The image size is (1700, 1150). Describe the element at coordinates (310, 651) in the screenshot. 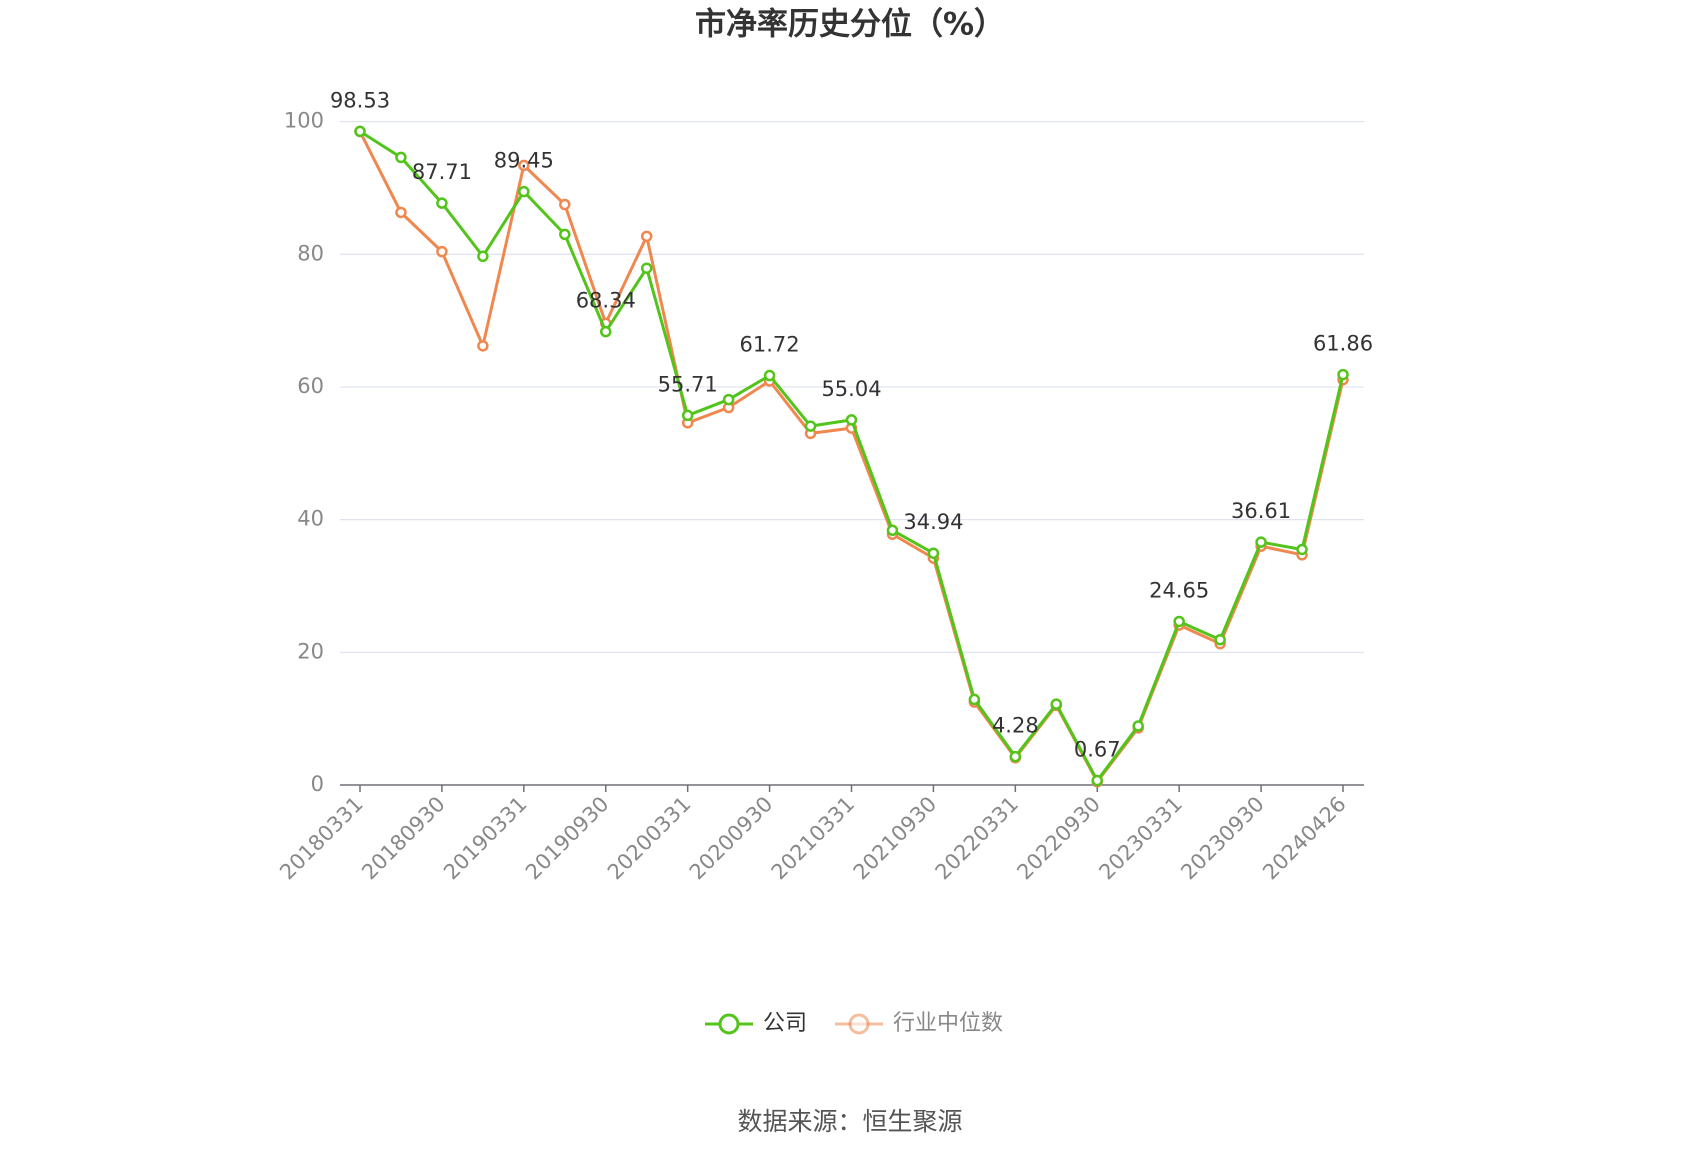

I see `y-tick-label: 20` at that location.